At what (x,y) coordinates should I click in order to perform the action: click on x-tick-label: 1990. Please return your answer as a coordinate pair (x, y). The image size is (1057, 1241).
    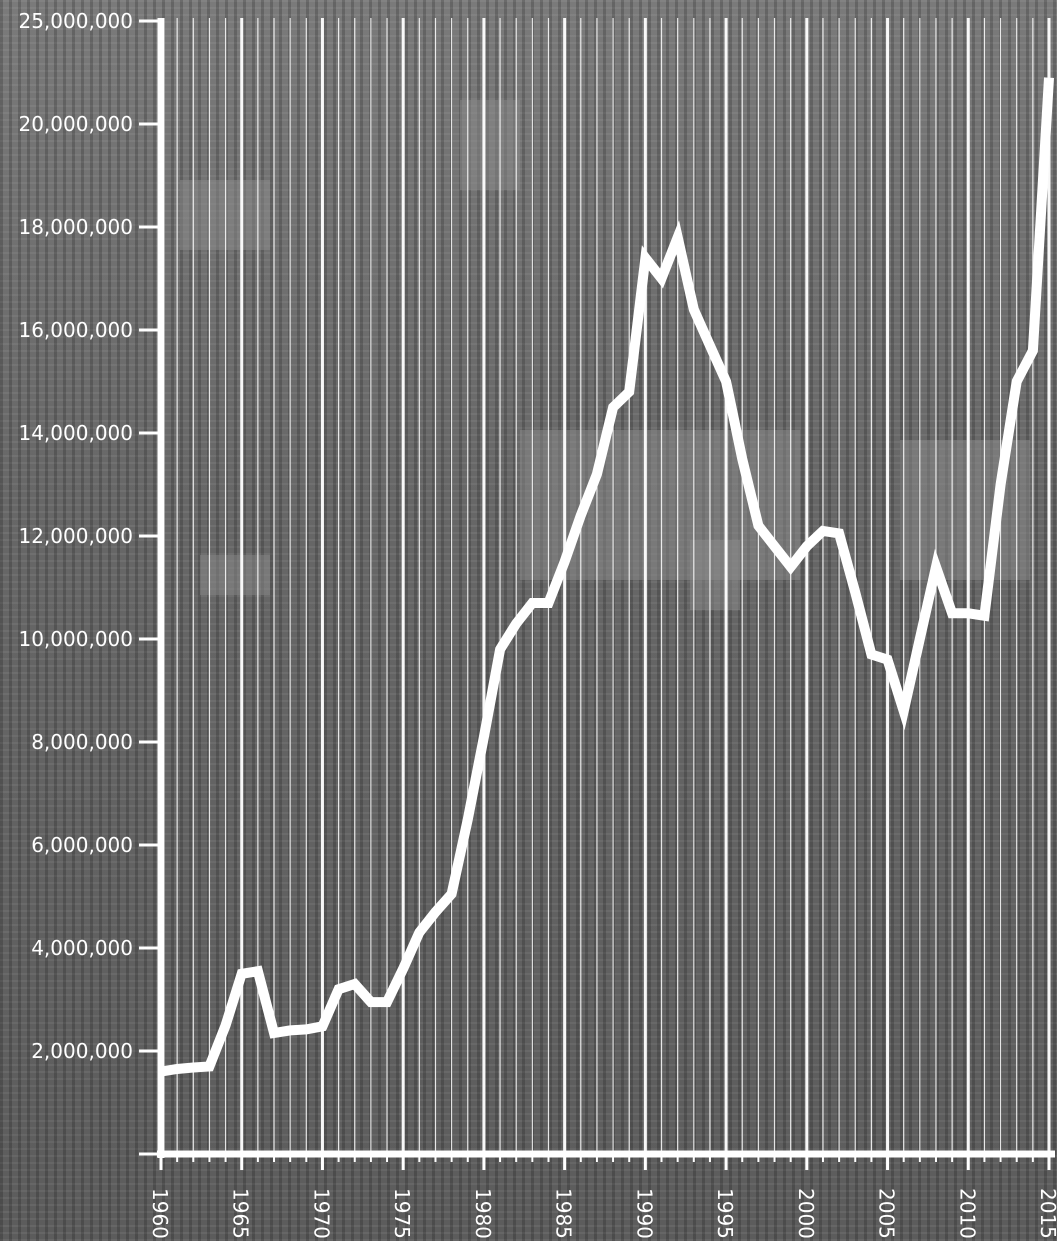
    Looking at the image, I should click on (644, 1213).